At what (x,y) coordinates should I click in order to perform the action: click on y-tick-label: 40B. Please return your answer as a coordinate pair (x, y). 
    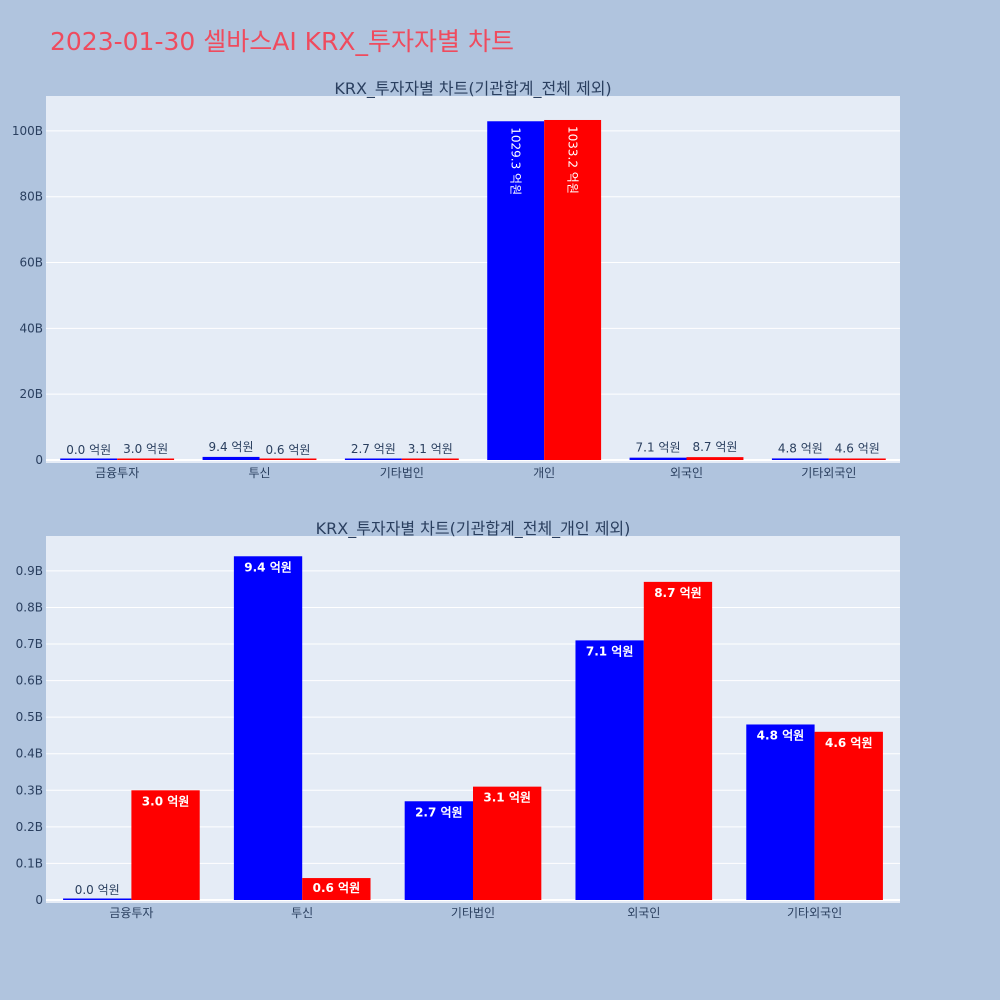
    Looking at the image, I should click on (31, 328).